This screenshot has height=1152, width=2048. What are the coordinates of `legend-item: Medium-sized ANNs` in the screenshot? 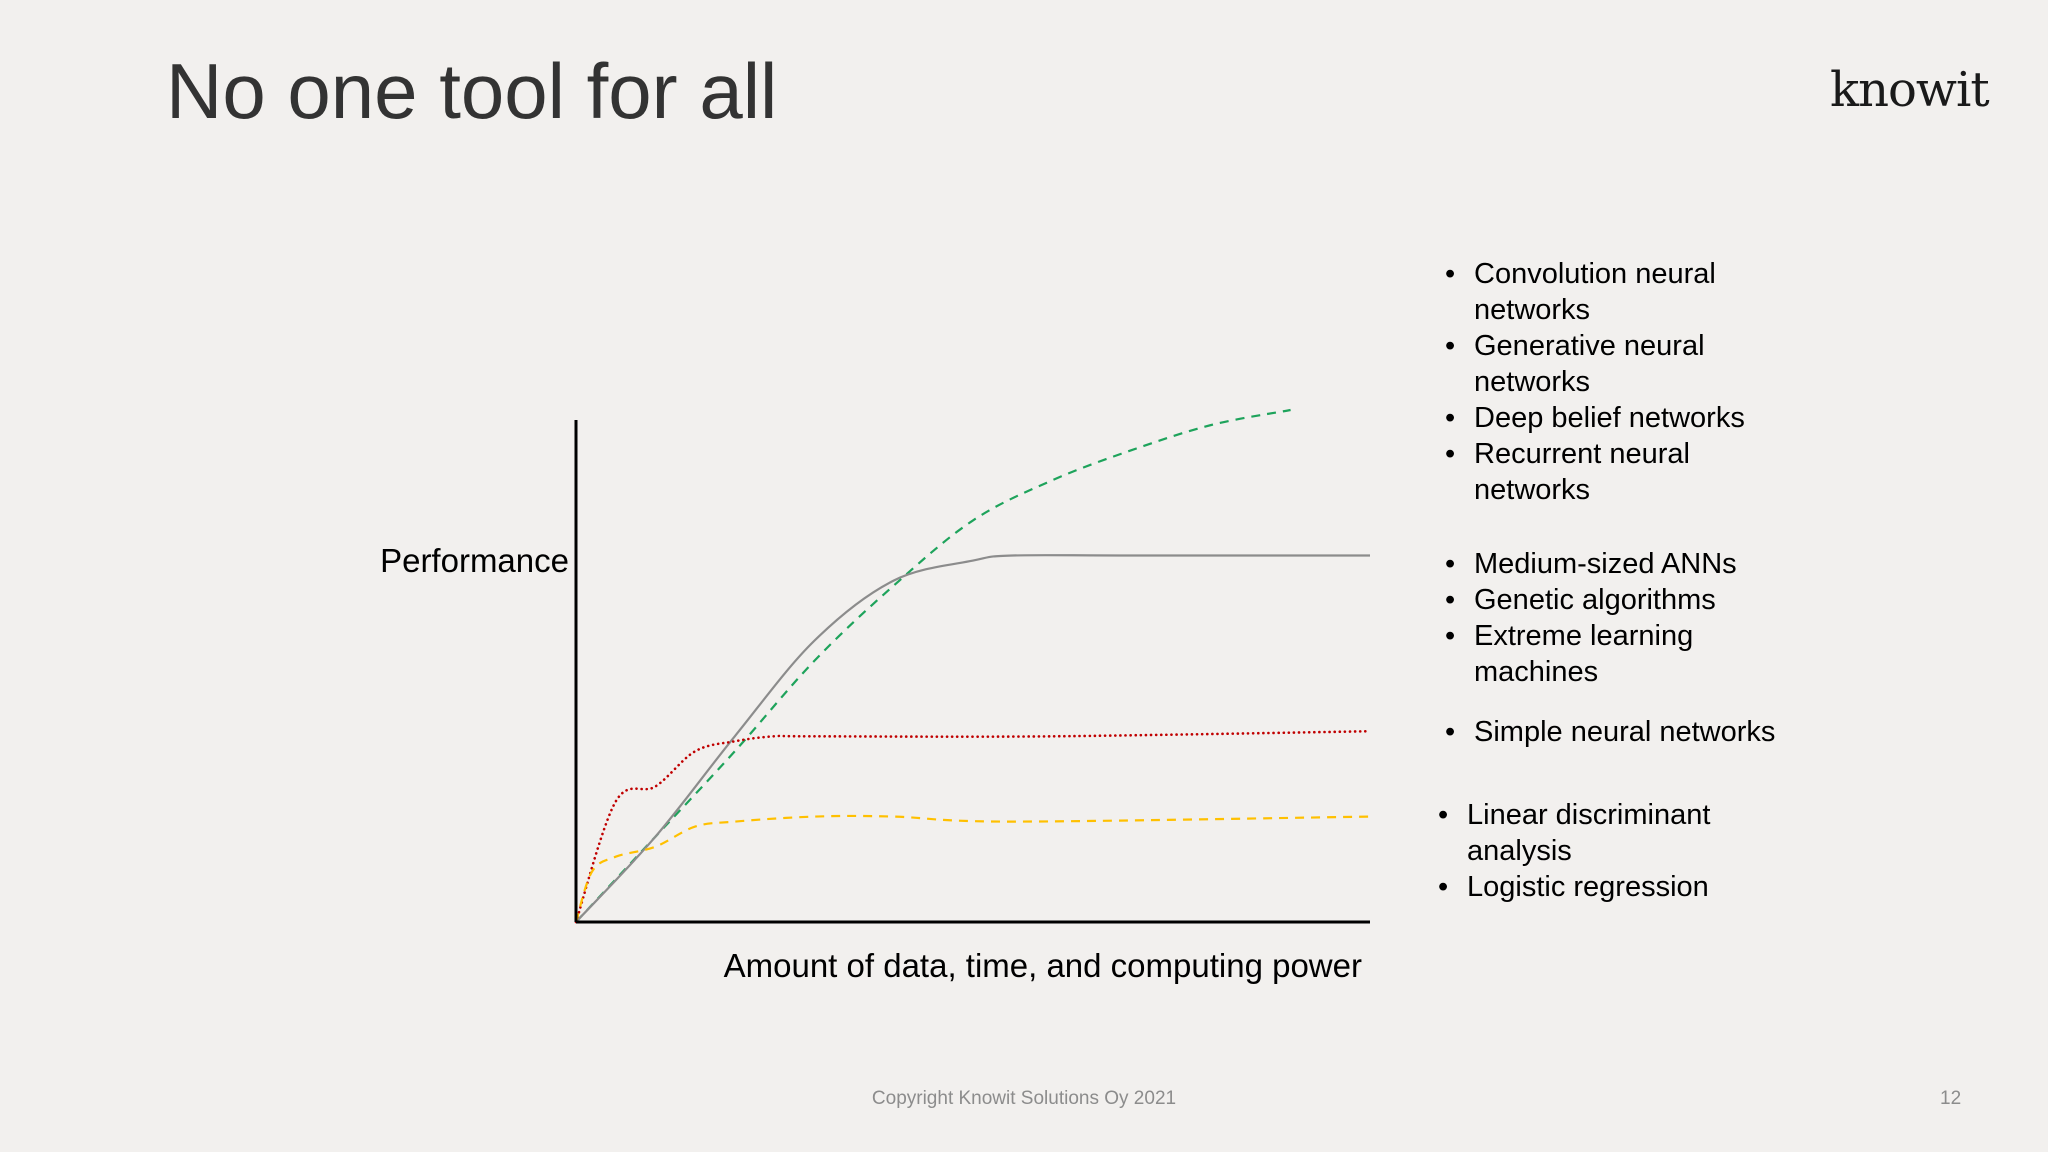 It's located at (1610, 564).